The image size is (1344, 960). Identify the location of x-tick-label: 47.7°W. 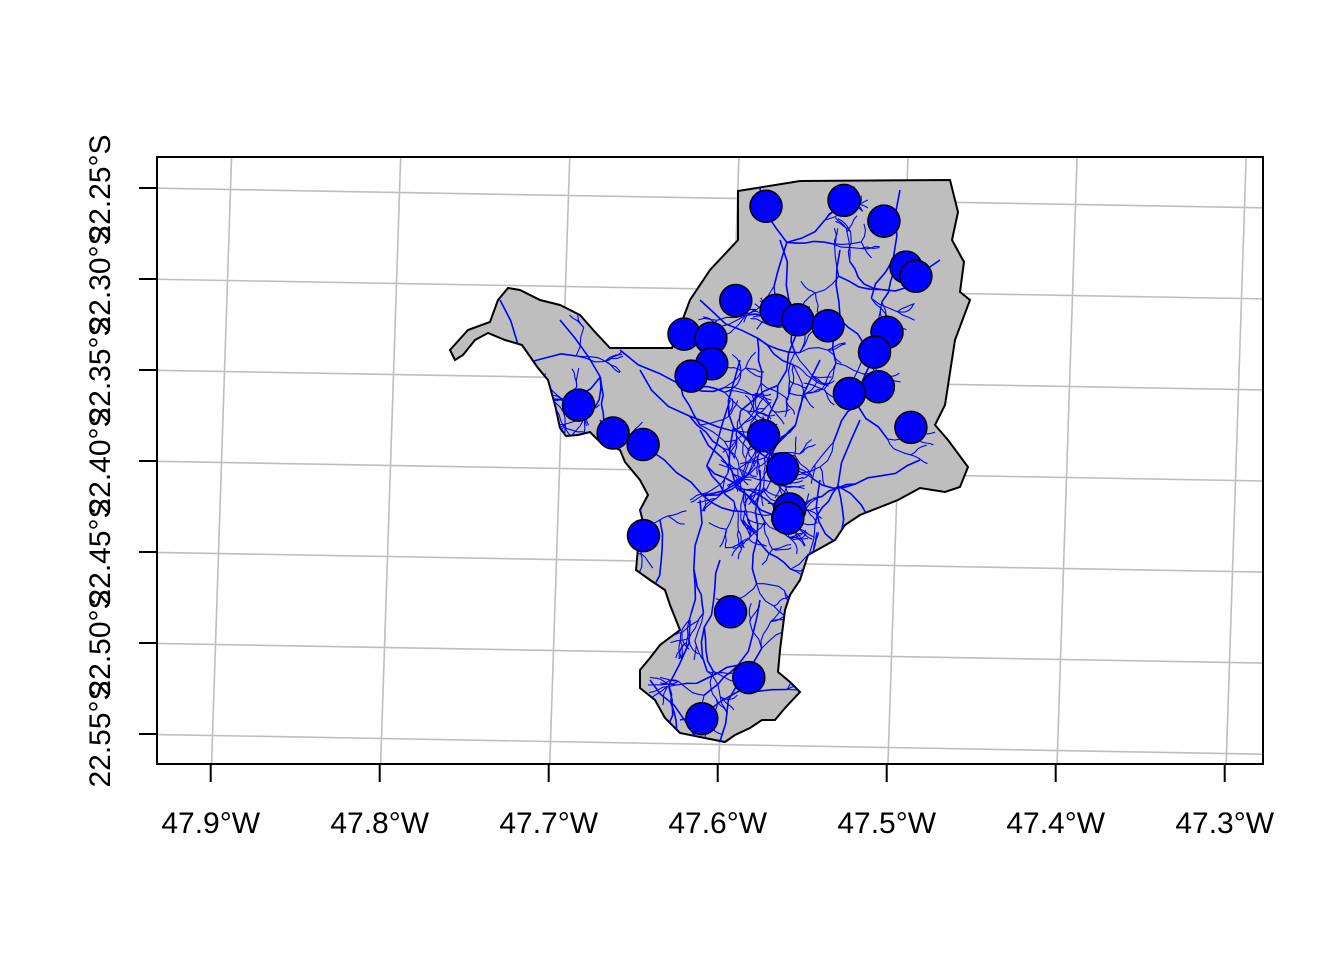
(548, 823).